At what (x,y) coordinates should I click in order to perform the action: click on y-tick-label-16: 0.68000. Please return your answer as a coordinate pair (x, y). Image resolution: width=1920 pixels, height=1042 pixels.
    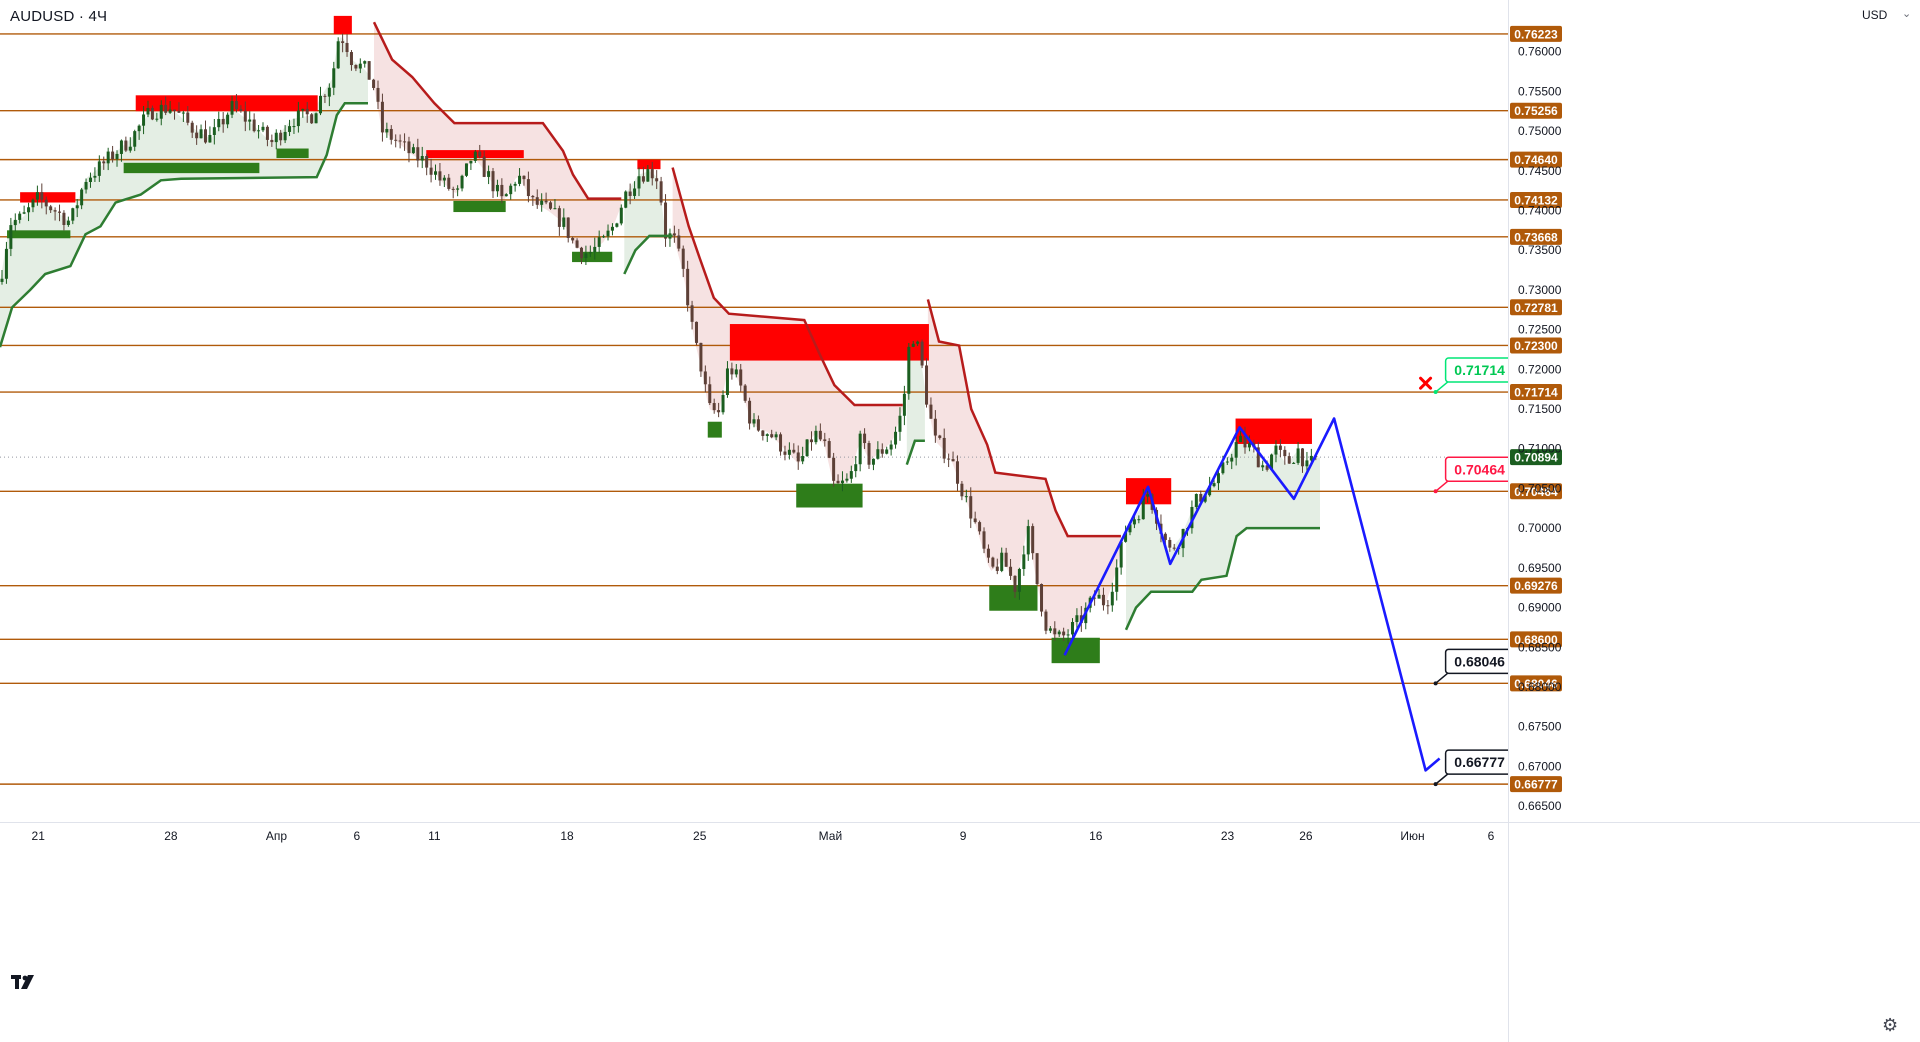
    Looking at the image, I should click on (1540, 687).